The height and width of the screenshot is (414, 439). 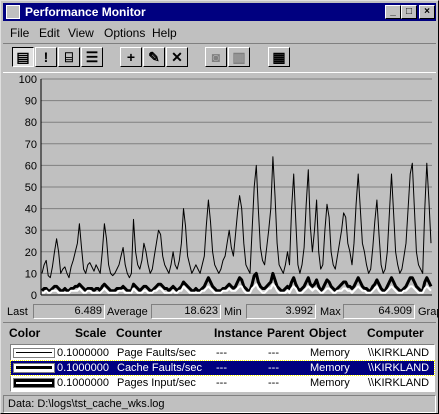 I want to click on menu-options: Options, so click(x=125, y=33).